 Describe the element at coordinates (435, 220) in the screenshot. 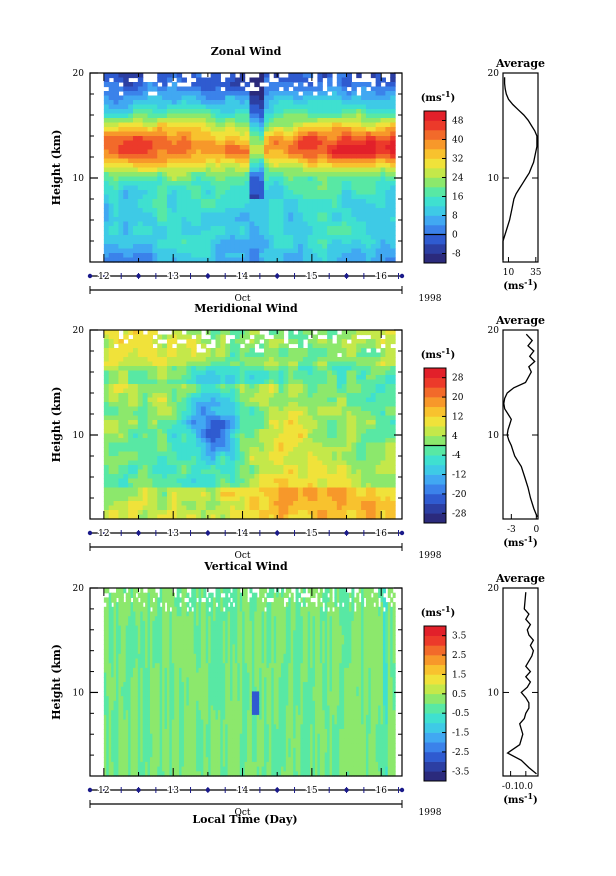

I see `colorbar-segment` at that location.